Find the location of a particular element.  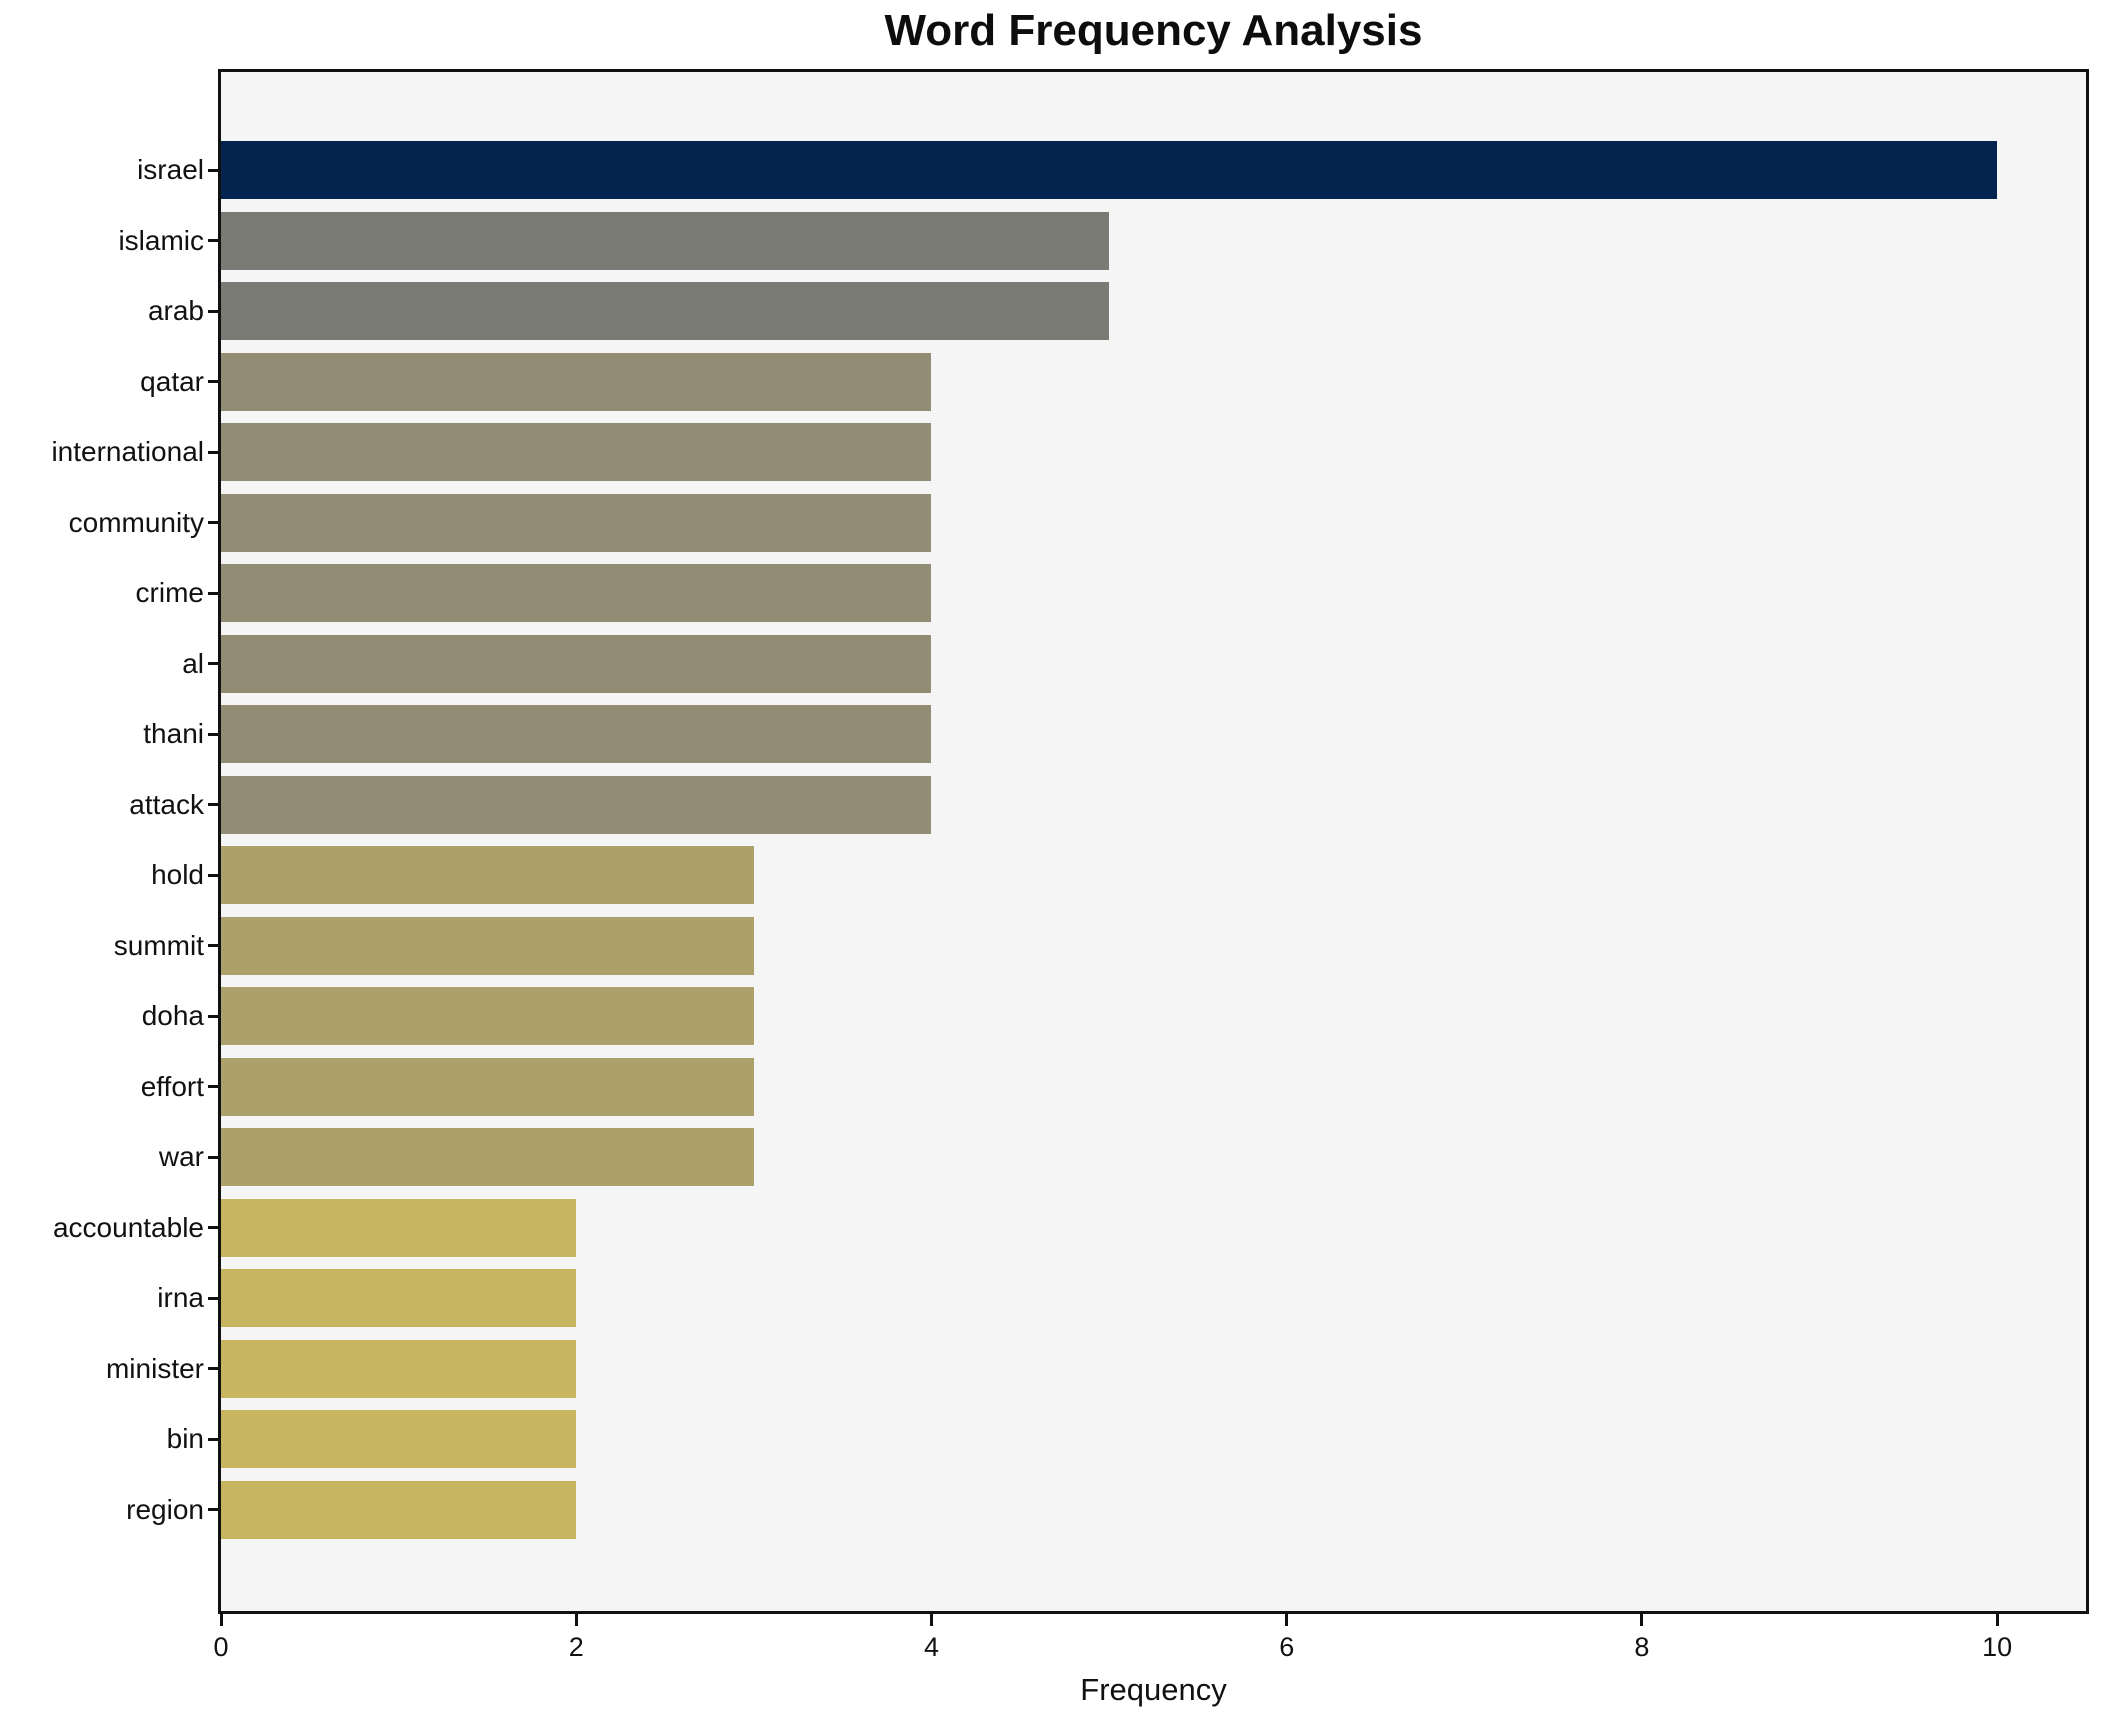

y-tick-label-arab: arab is located at coordinates (175, 311).